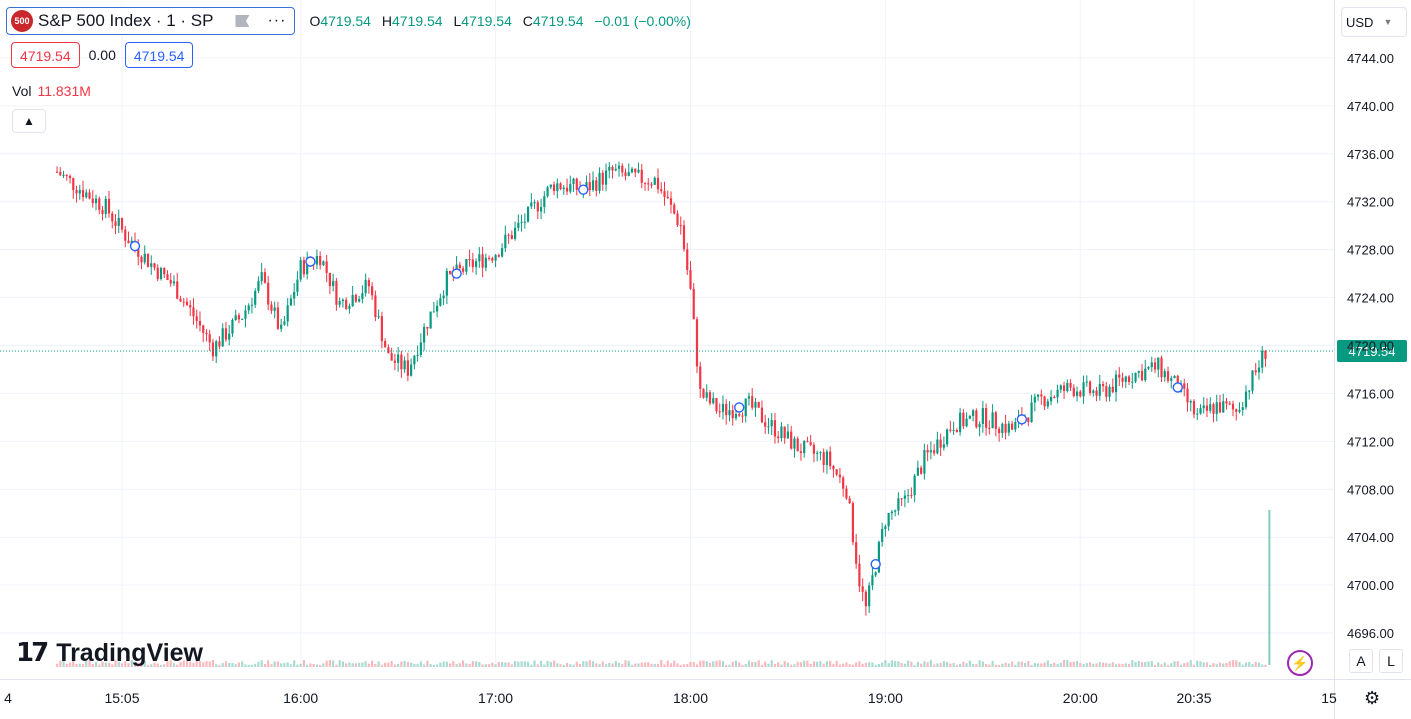 This screenshot has height=719, width=1411. Describe the element at coordinates (22, 21) in the screenshot. I see `sp500-badge-icon: 500` at that location.